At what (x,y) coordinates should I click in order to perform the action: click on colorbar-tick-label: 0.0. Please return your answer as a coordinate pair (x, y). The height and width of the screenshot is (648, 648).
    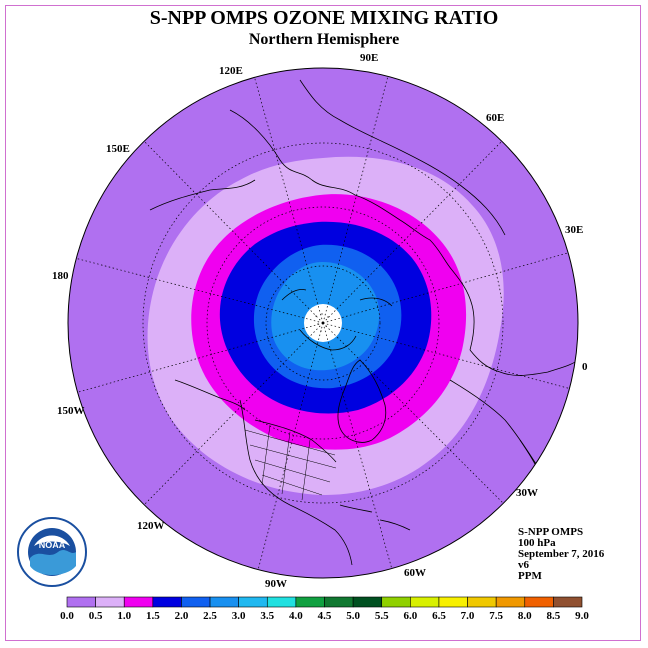
    Looking at the image, I should click on (67, 616).